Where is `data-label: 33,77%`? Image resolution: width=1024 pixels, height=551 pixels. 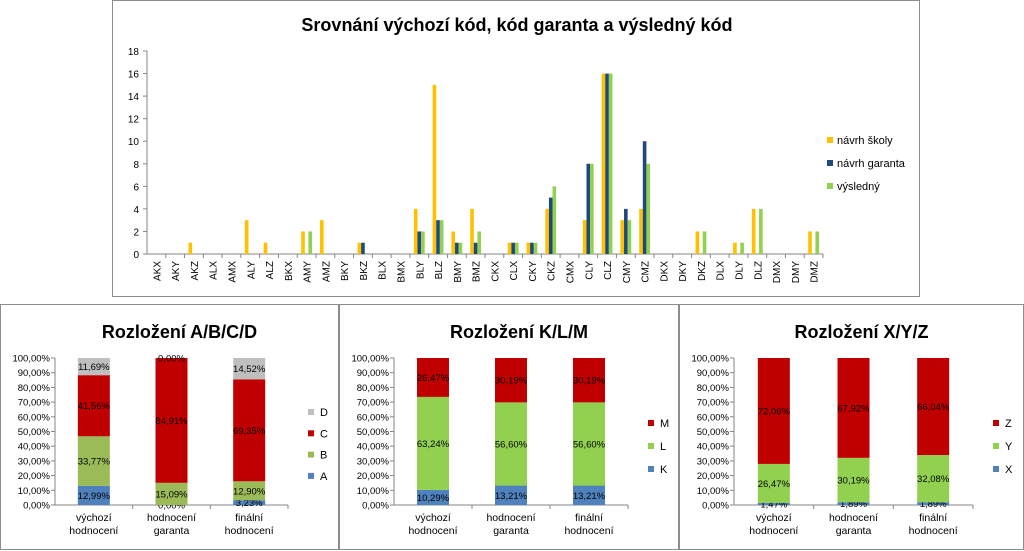 data-label: 33,77% is located at coordinates (94, 462).